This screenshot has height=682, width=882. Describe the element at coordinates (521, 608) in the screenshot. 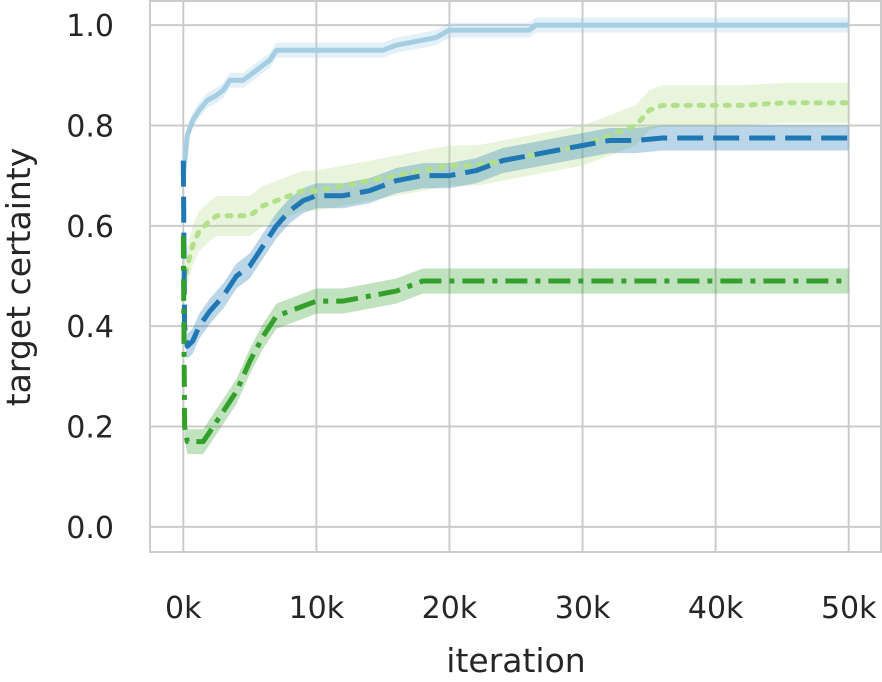

I see `x-tick-labels: 0k 10k 20k 30k 40k 50k` at that location.